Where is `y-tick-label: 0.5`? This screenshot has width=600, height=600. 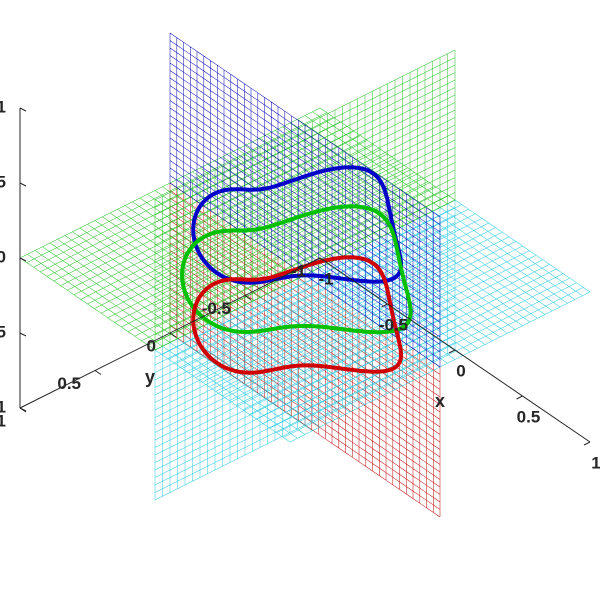 y-tick-label: 0.5 is located at coordinates (69, 383).